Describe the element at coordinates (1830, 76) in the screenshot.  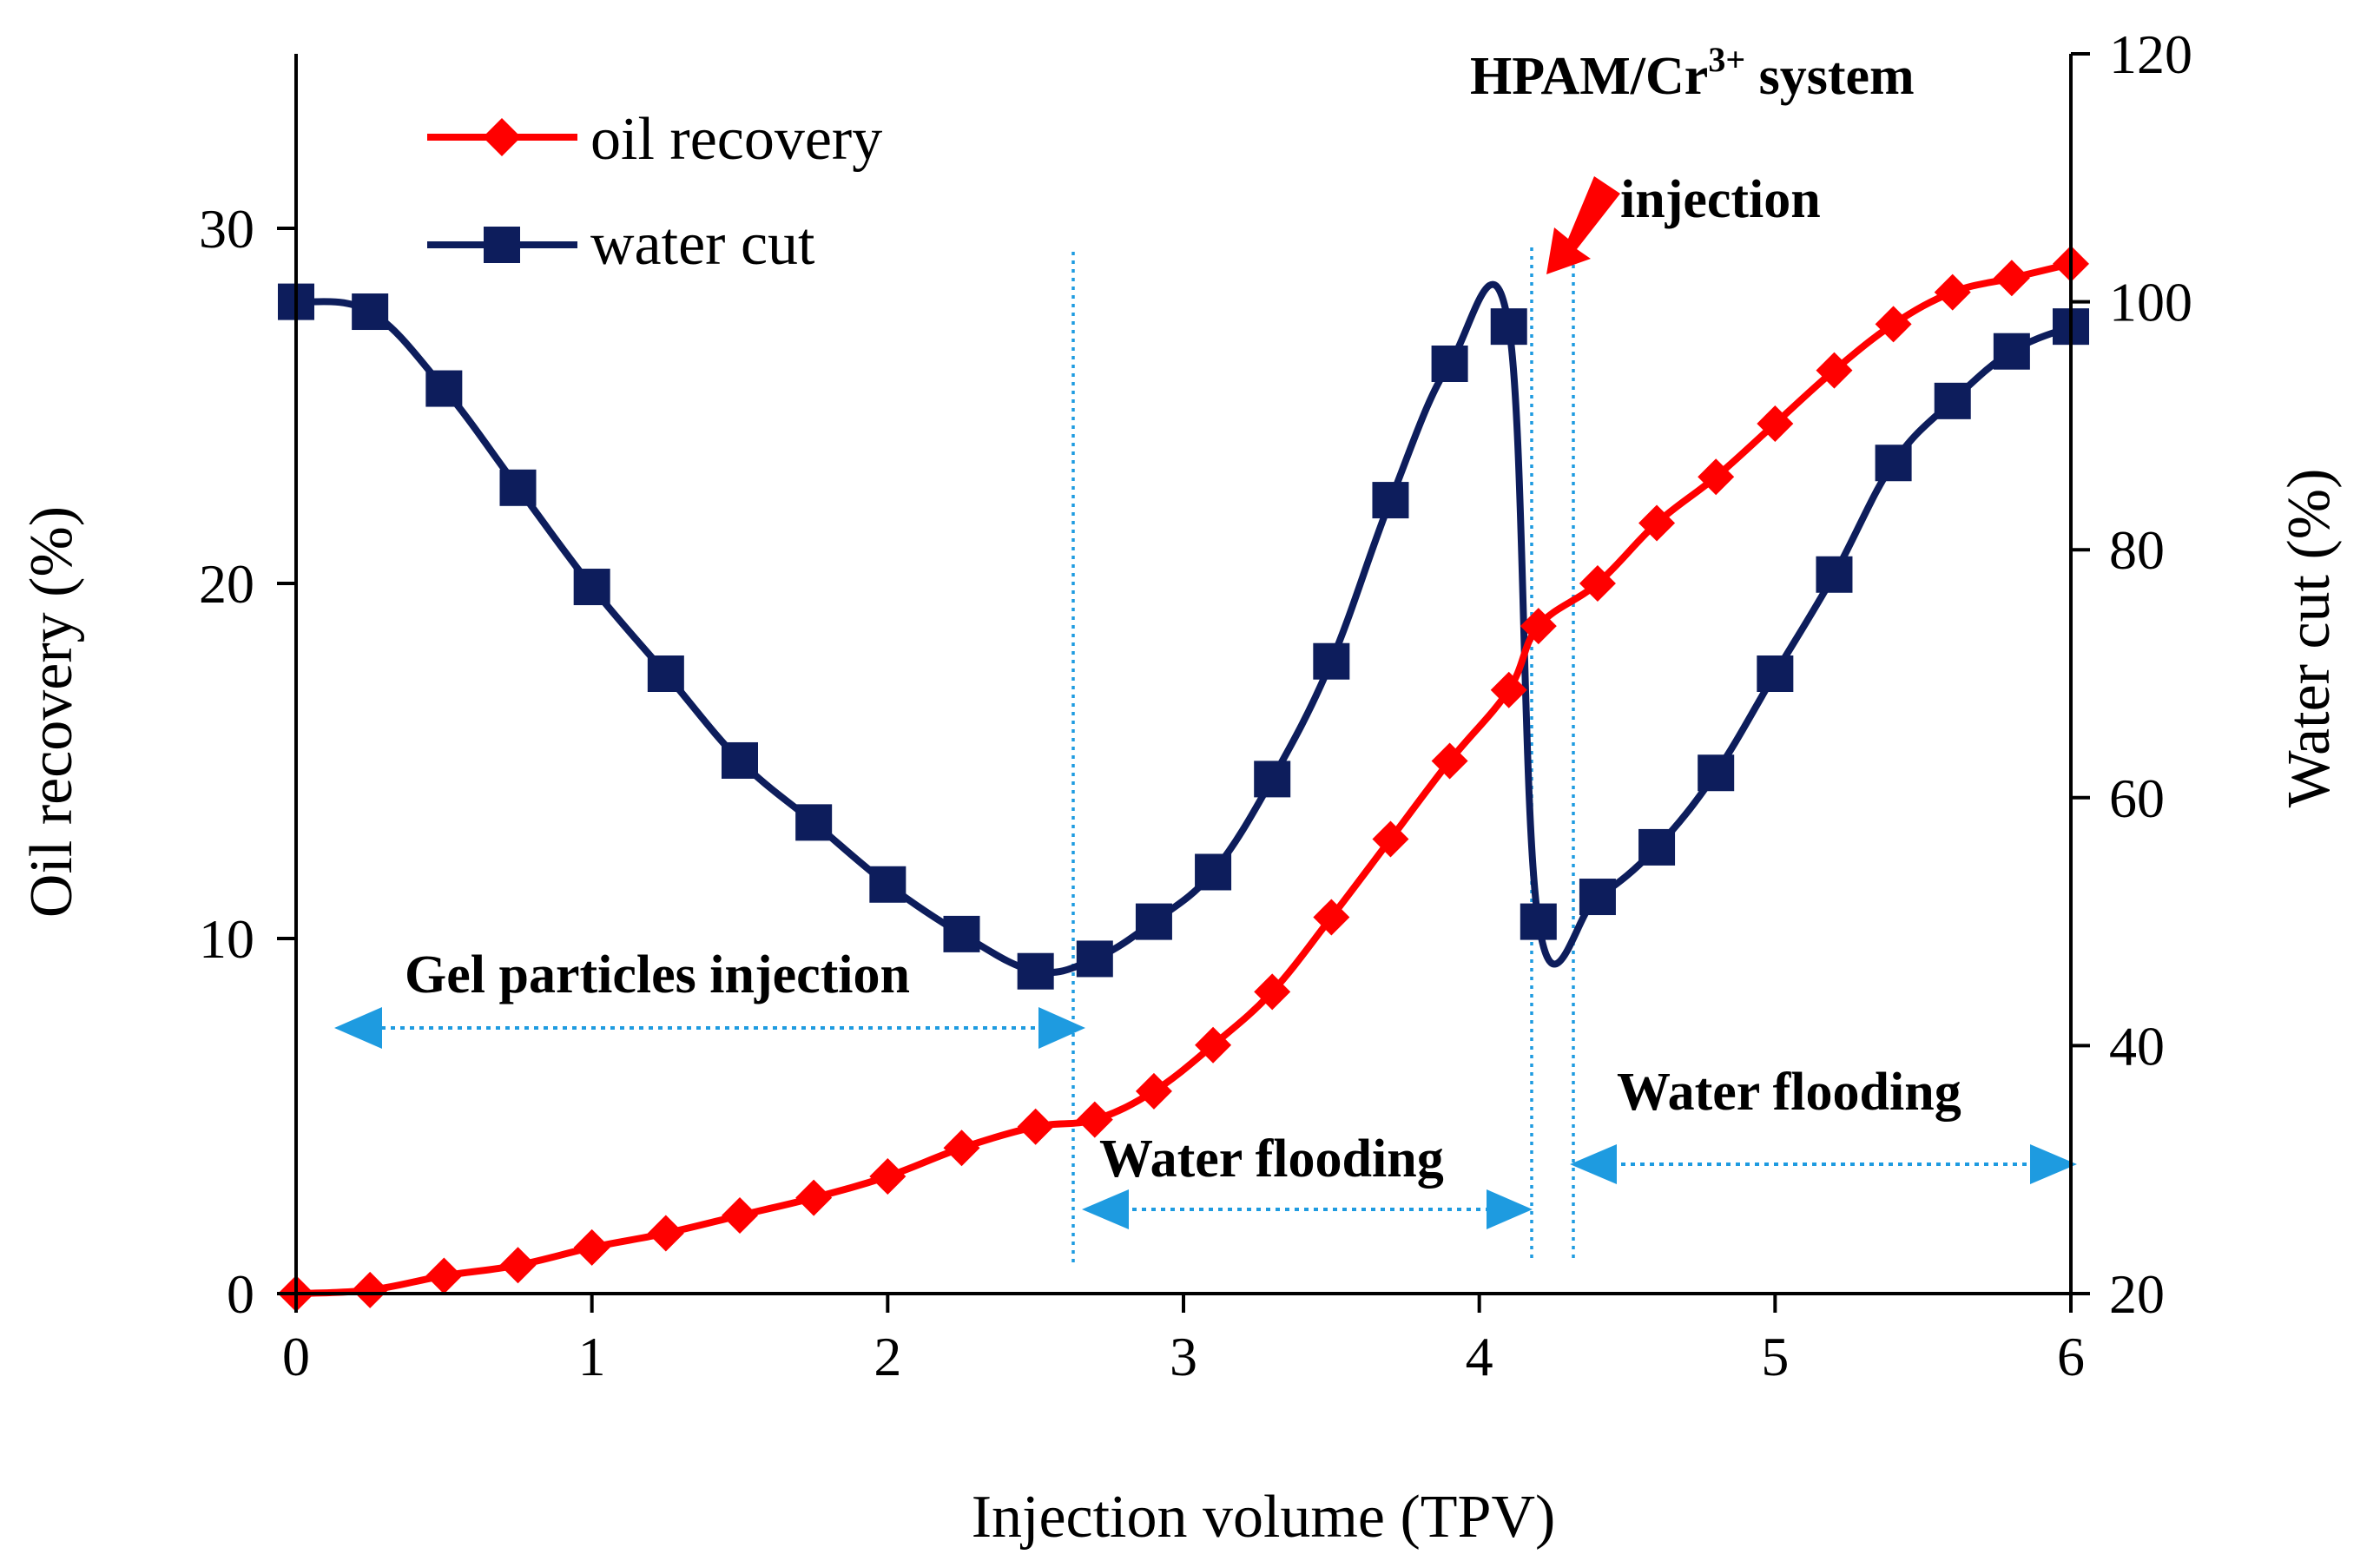
I see `hpam-label-suffix: system` at that location.